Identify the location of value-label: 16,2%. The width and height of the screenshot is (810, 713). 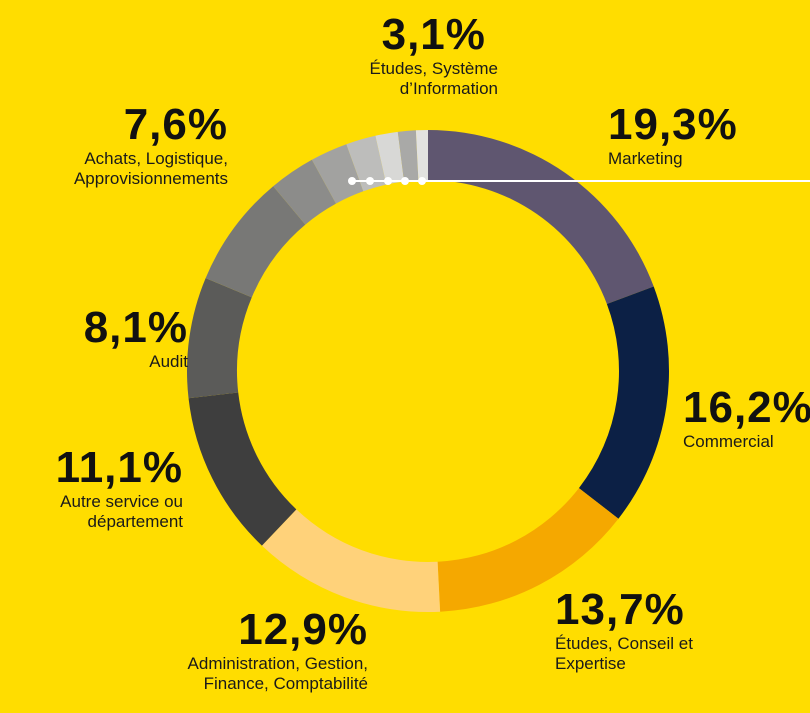
(746, 407).